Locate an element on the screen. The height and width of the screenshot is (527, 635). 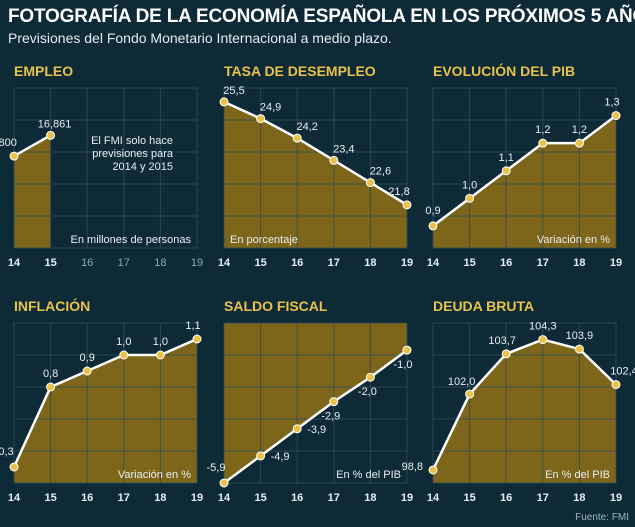
data-label: 98,8 is located at coordinates (412, 467).